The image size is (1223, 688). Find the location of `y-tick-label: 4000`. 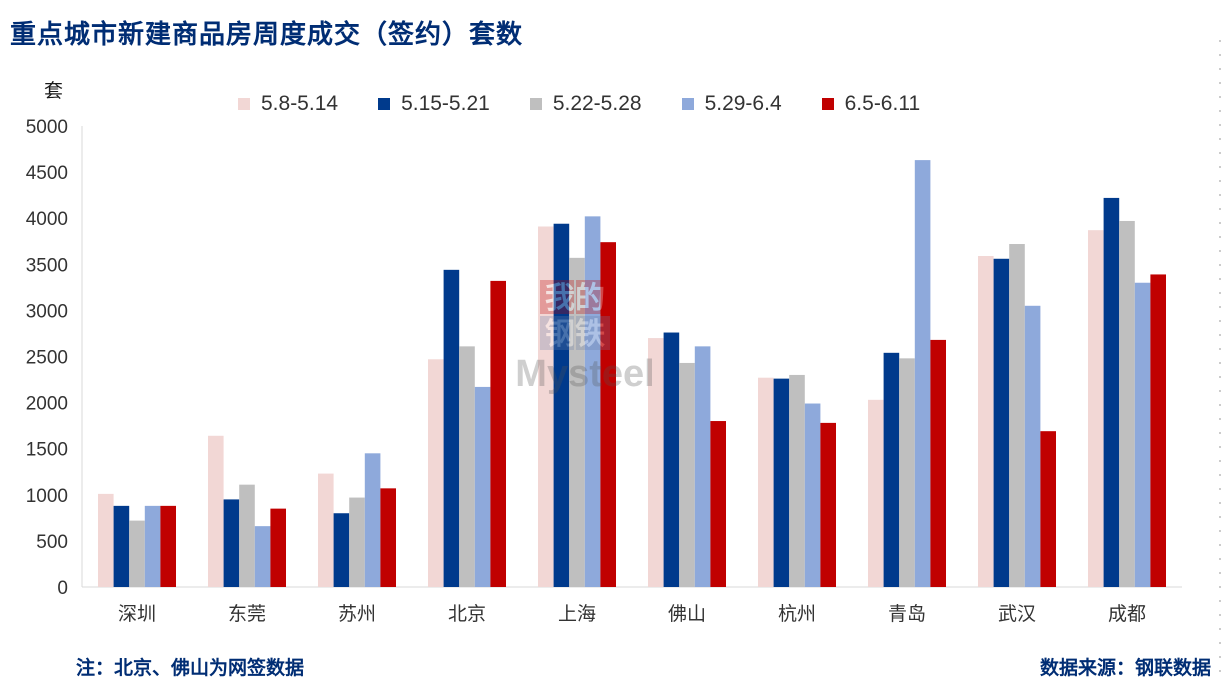

y-tick-label: 4000 is located at coordinates (47, 219).